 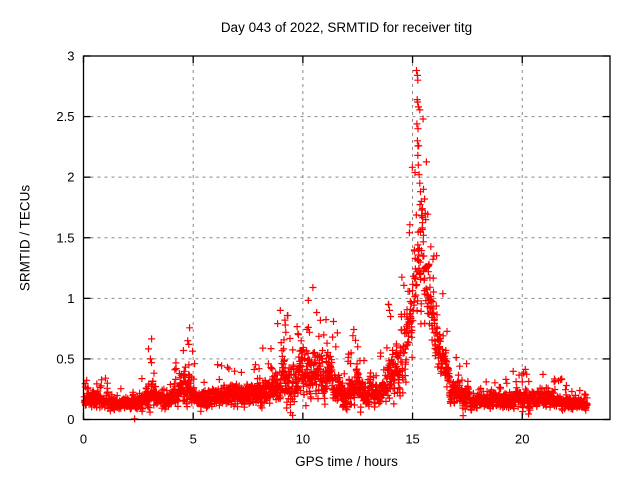 I want to click on x-tick-label: 5, so click(x=193, y=439).